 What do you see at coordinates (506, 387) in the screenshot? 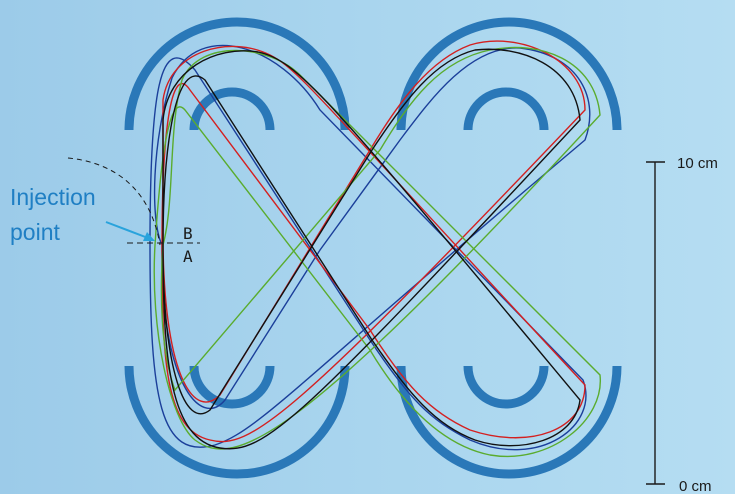
I see `magnet-arc-bottom-right-inner` at bounding box center [506, 387].